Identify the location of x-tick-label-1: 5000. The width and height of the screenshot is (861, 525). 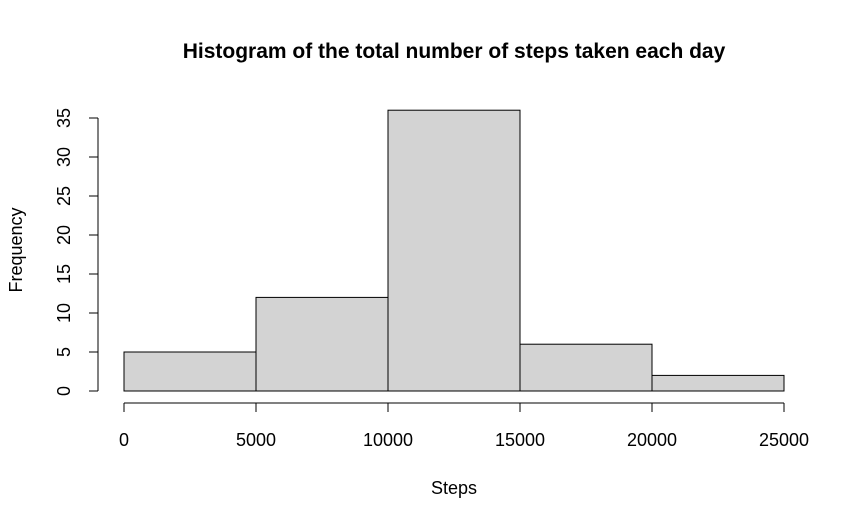
(256, 440).